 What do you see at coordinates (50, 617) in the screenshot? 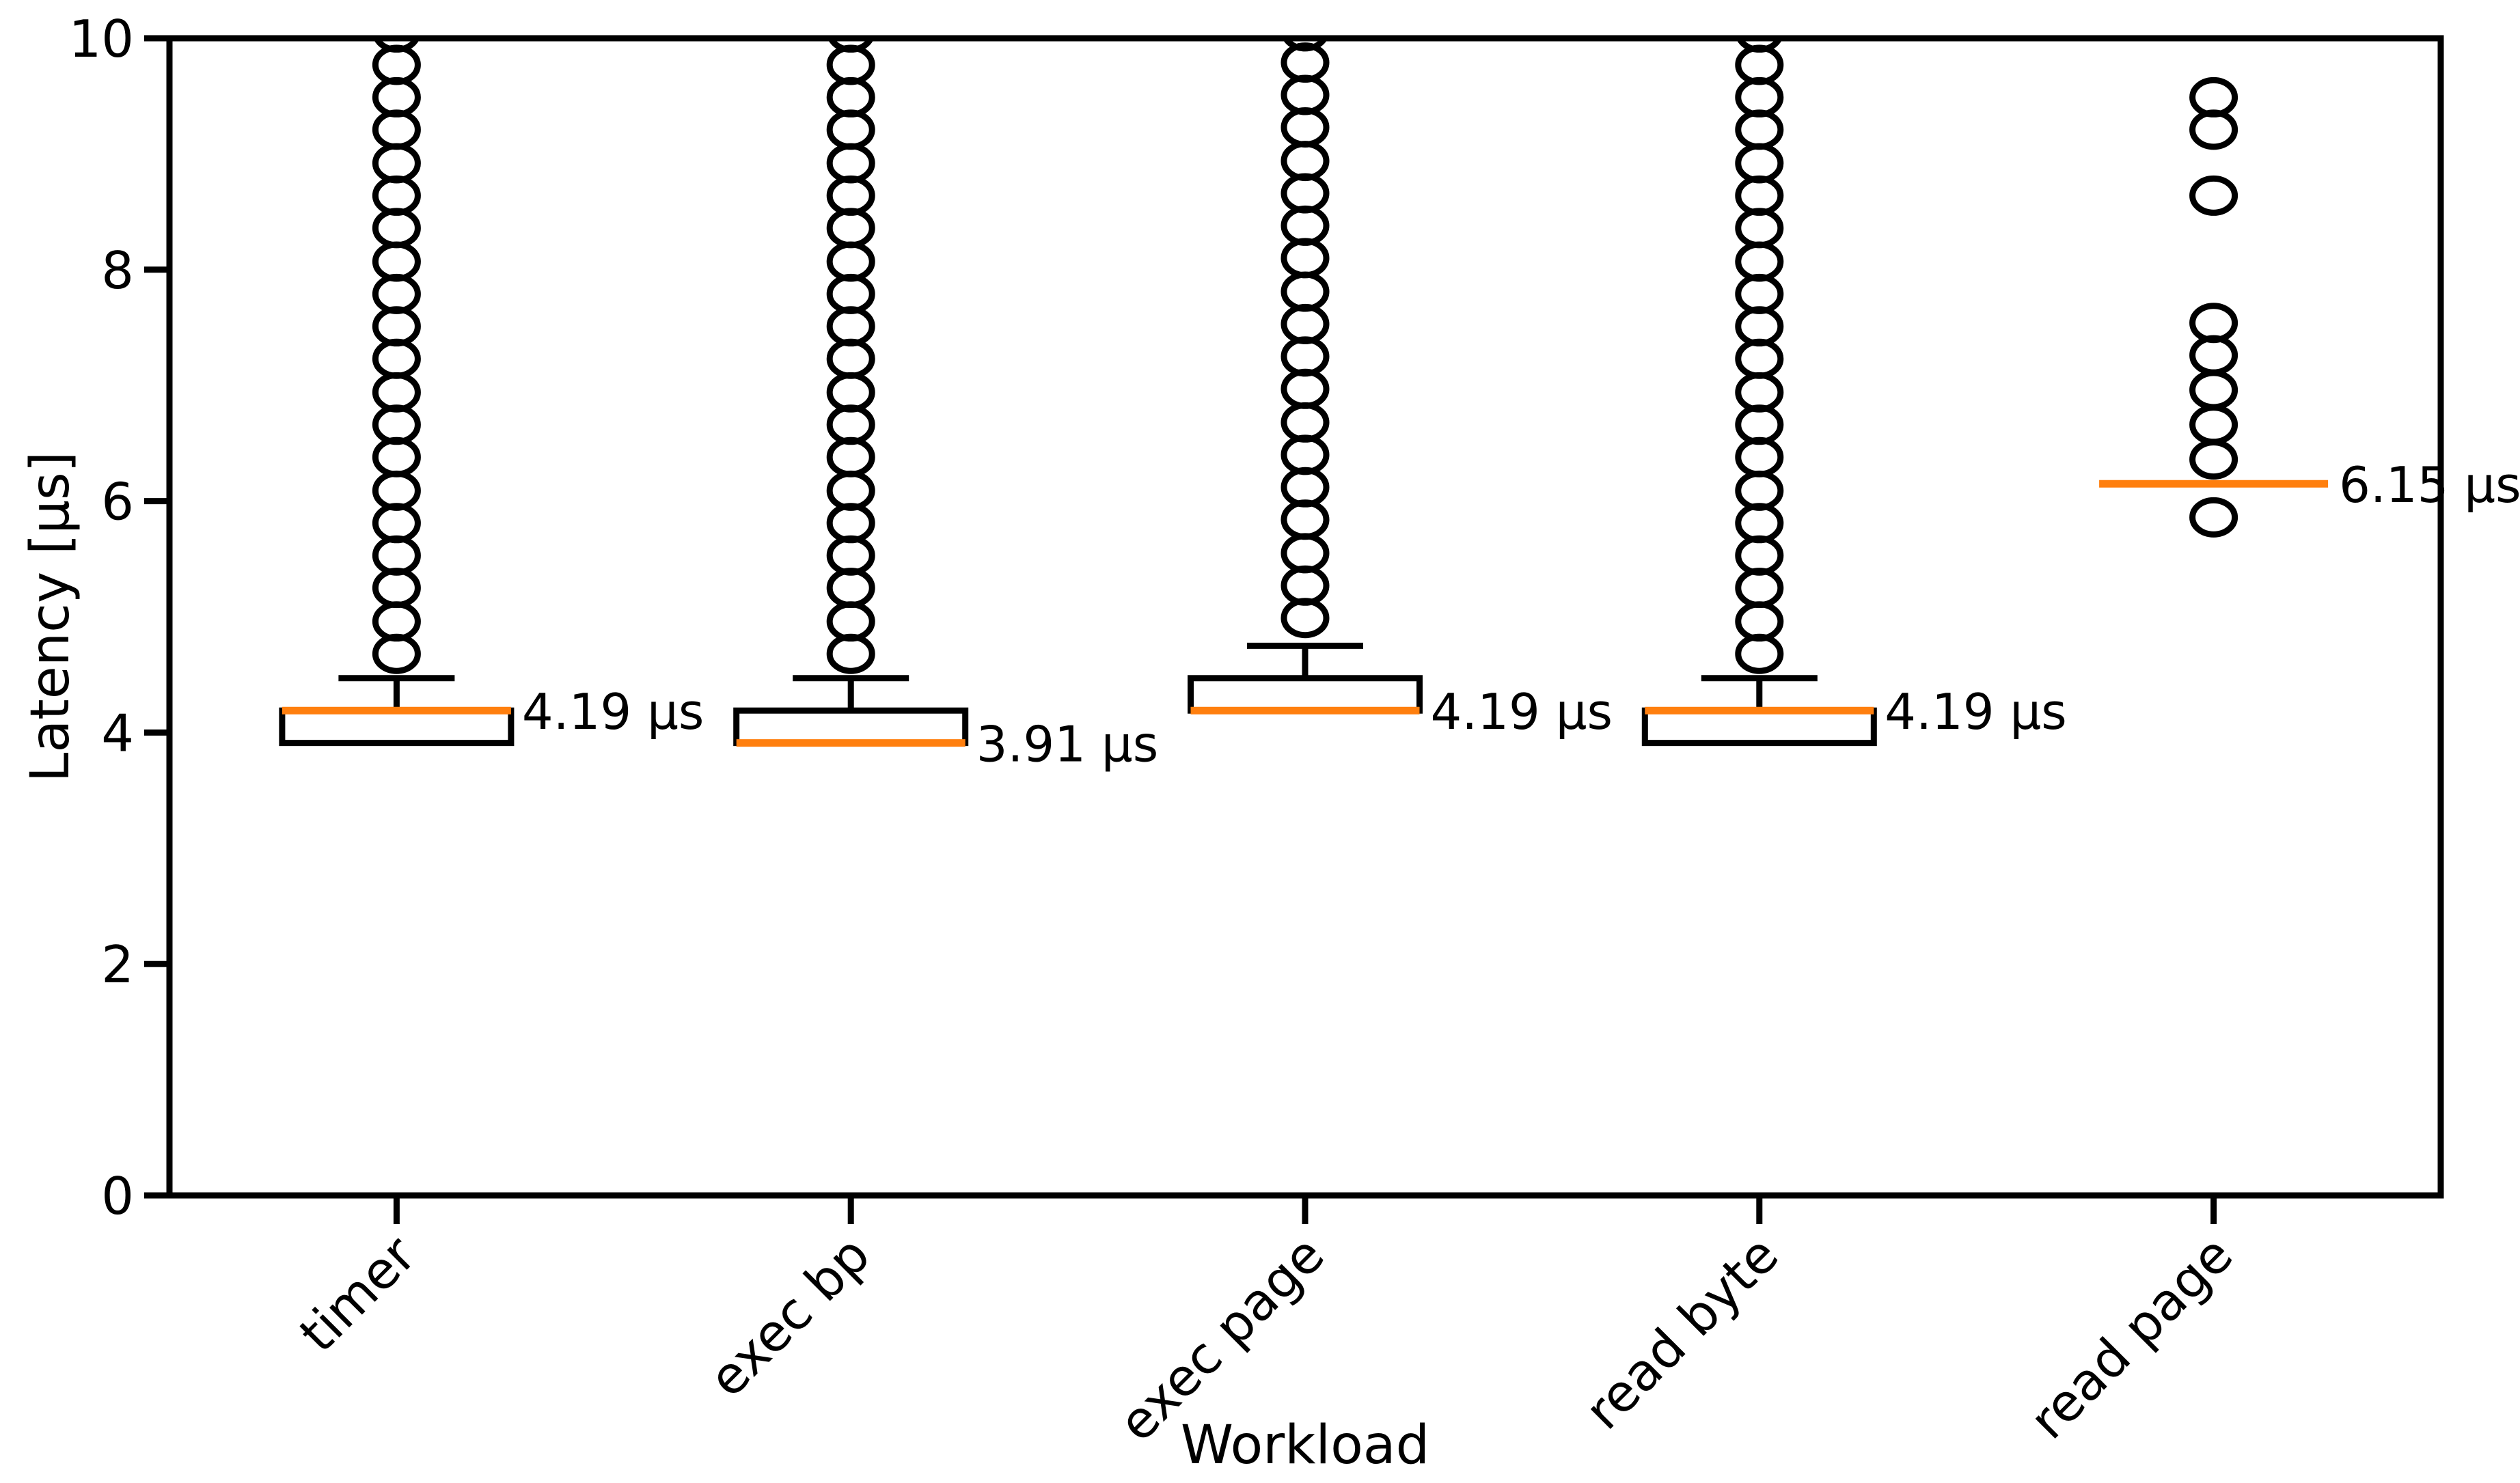
I see `y-axis-label: Latency [µs]` at bounding box center [50, 617].